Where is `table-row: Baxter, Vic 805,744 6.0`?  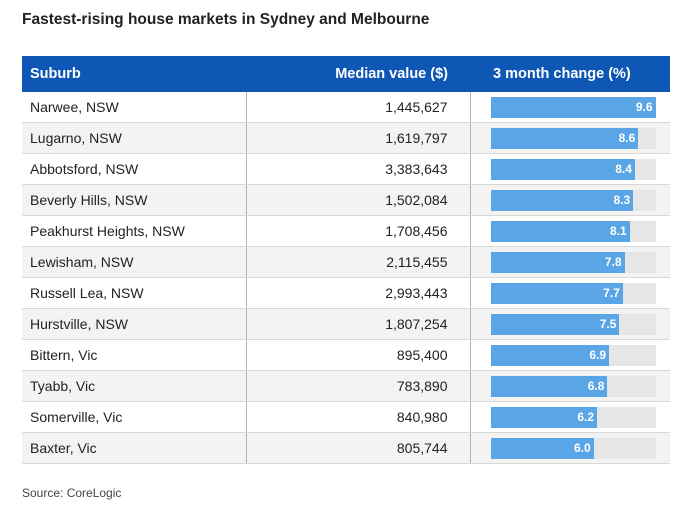
table-row: Baxter, Vic 805,744 6.0 is located at coordinates (346, 448).